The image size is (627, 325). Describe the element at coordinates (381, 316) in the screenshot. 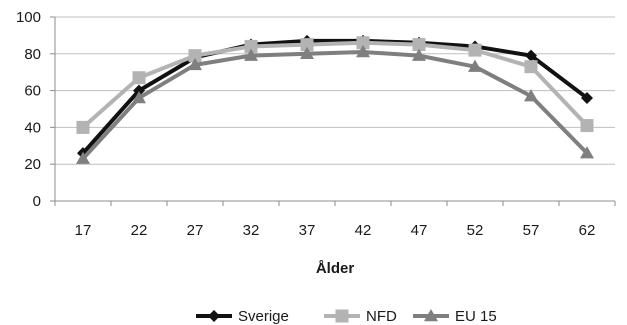

I see `legend-label-nfd: NFD` at that location.